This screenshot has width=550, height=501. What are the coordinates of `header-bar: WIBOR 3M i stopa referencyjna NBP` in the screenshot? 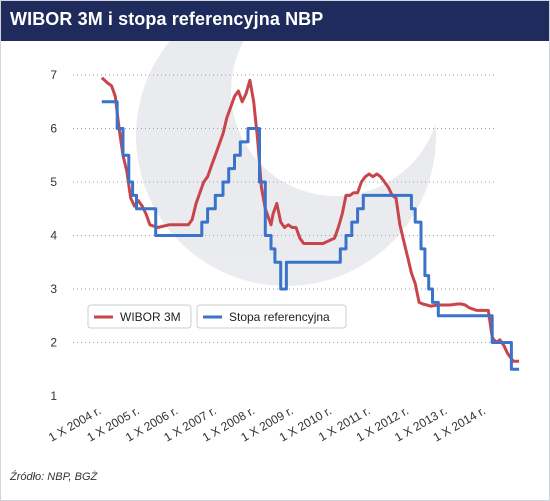 It's located at (275, 21).